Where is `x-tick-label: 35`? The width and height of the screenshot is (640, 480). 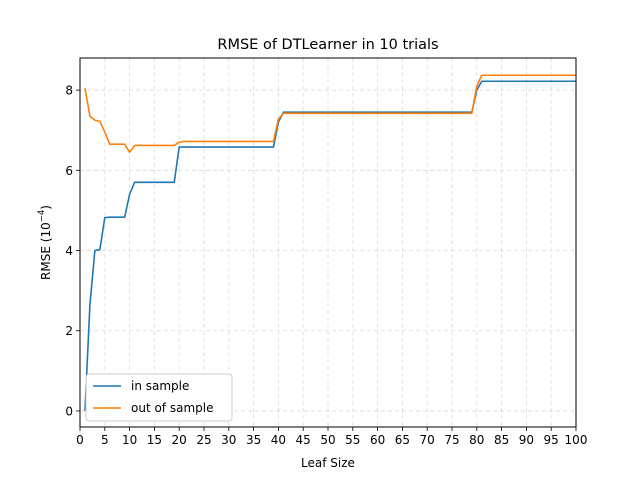 x-tick-label: 35 is located at coordinates (253, 440).